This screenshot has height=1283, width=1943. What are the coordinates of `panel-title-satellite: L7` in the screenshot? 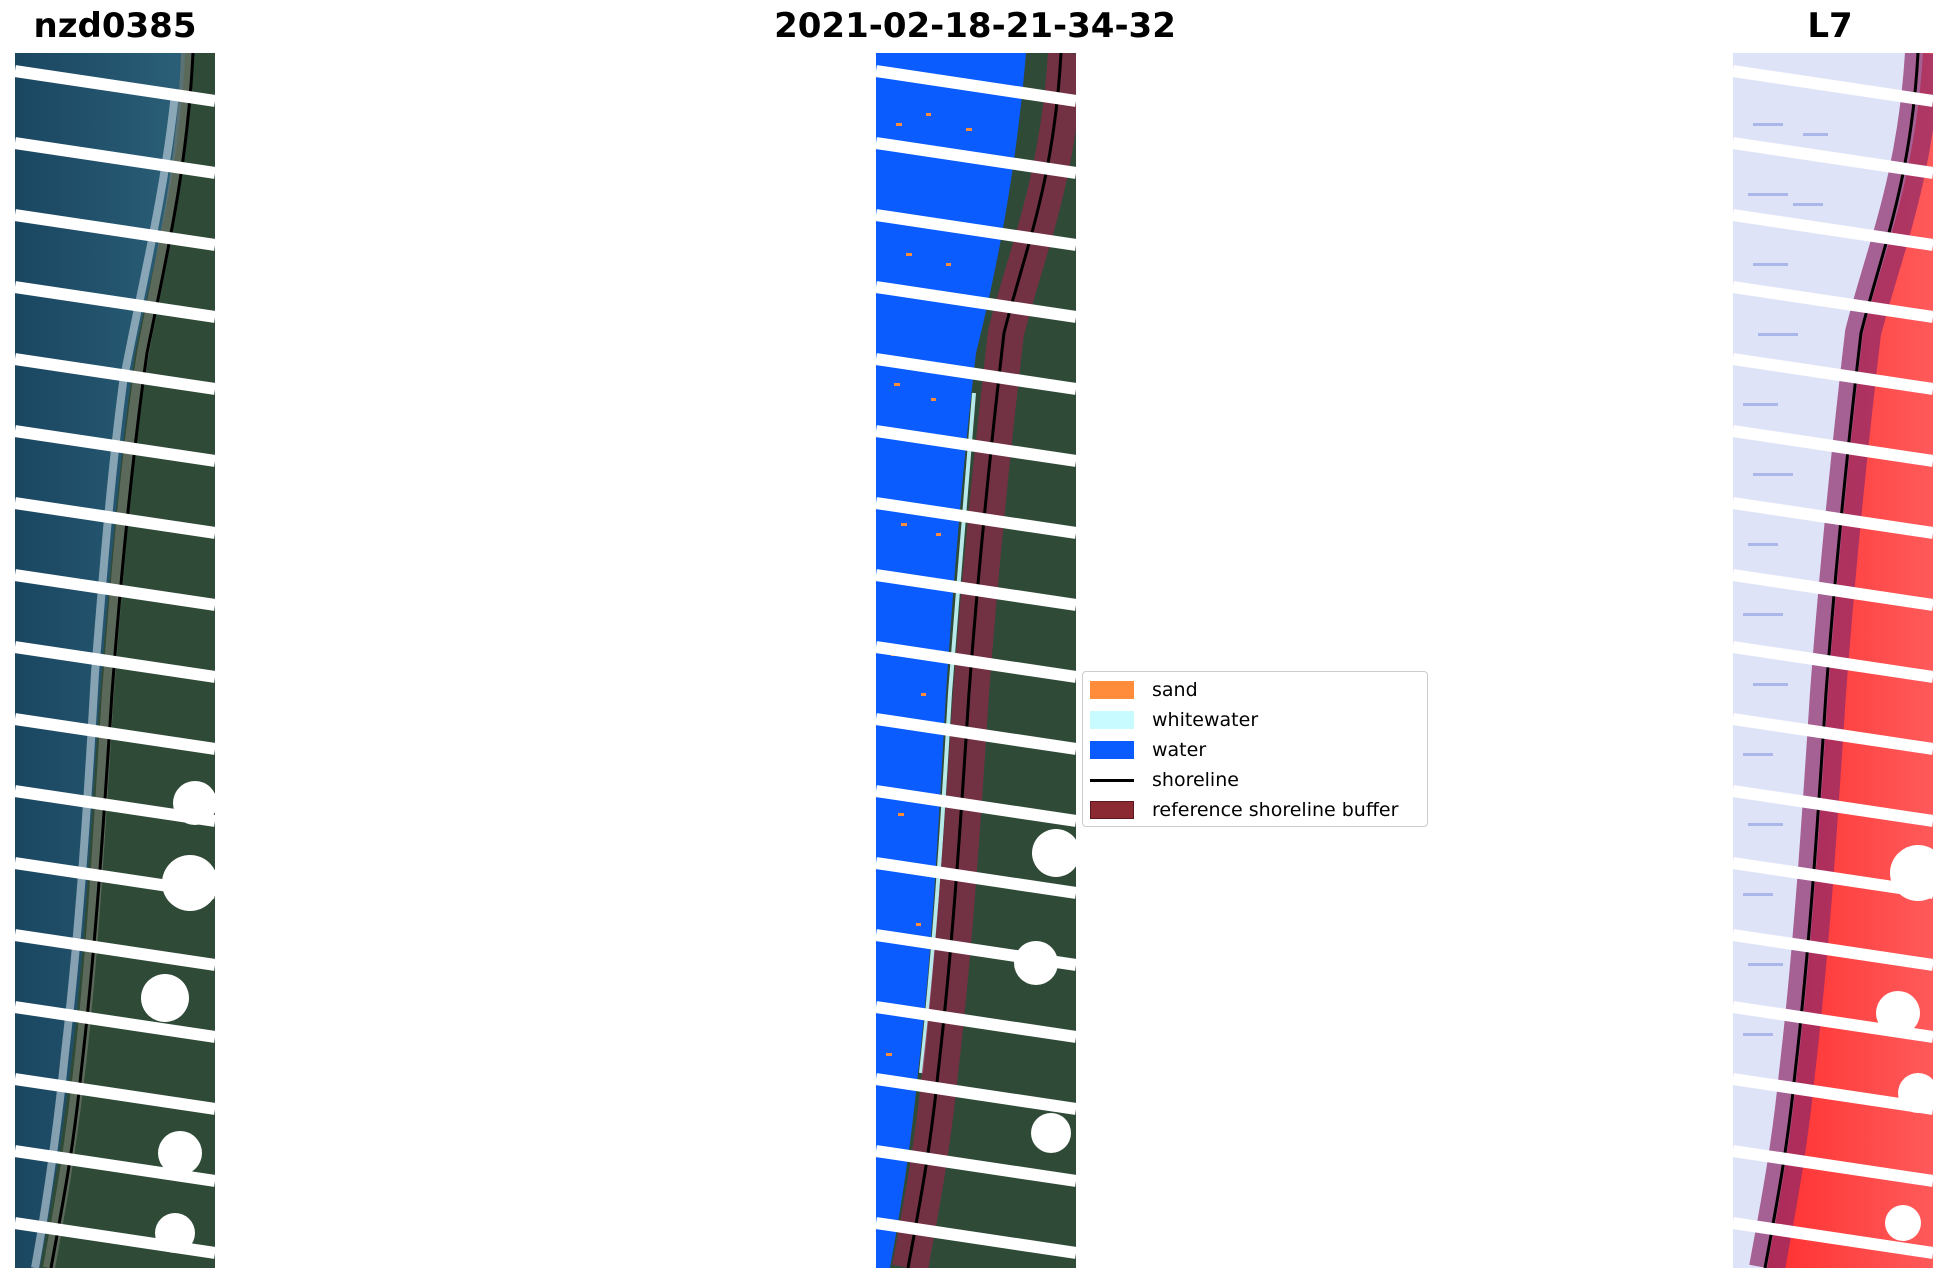 It's located at (1830, 26).